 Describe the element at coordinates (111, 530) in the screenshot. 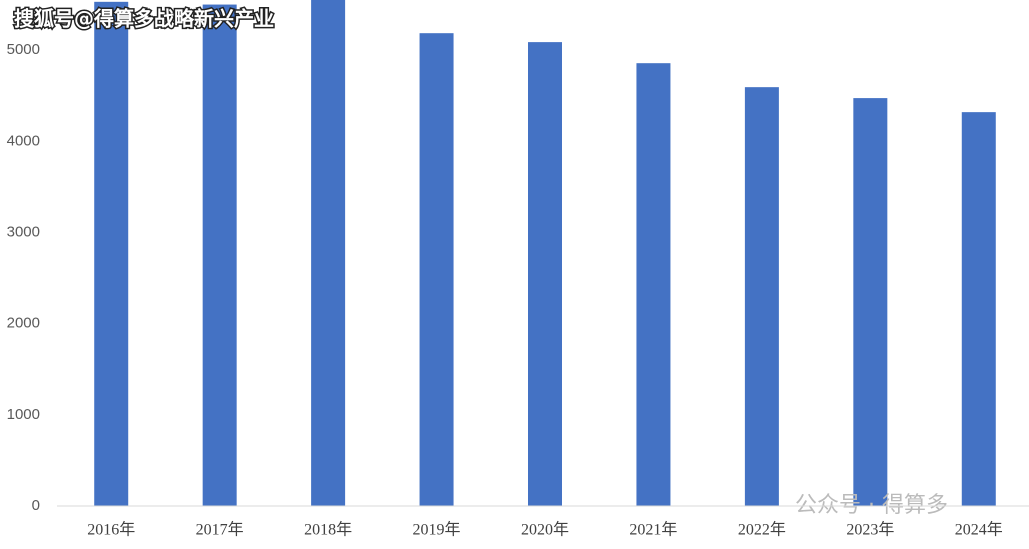

I see `x-tick-label: 2016年` at that location.